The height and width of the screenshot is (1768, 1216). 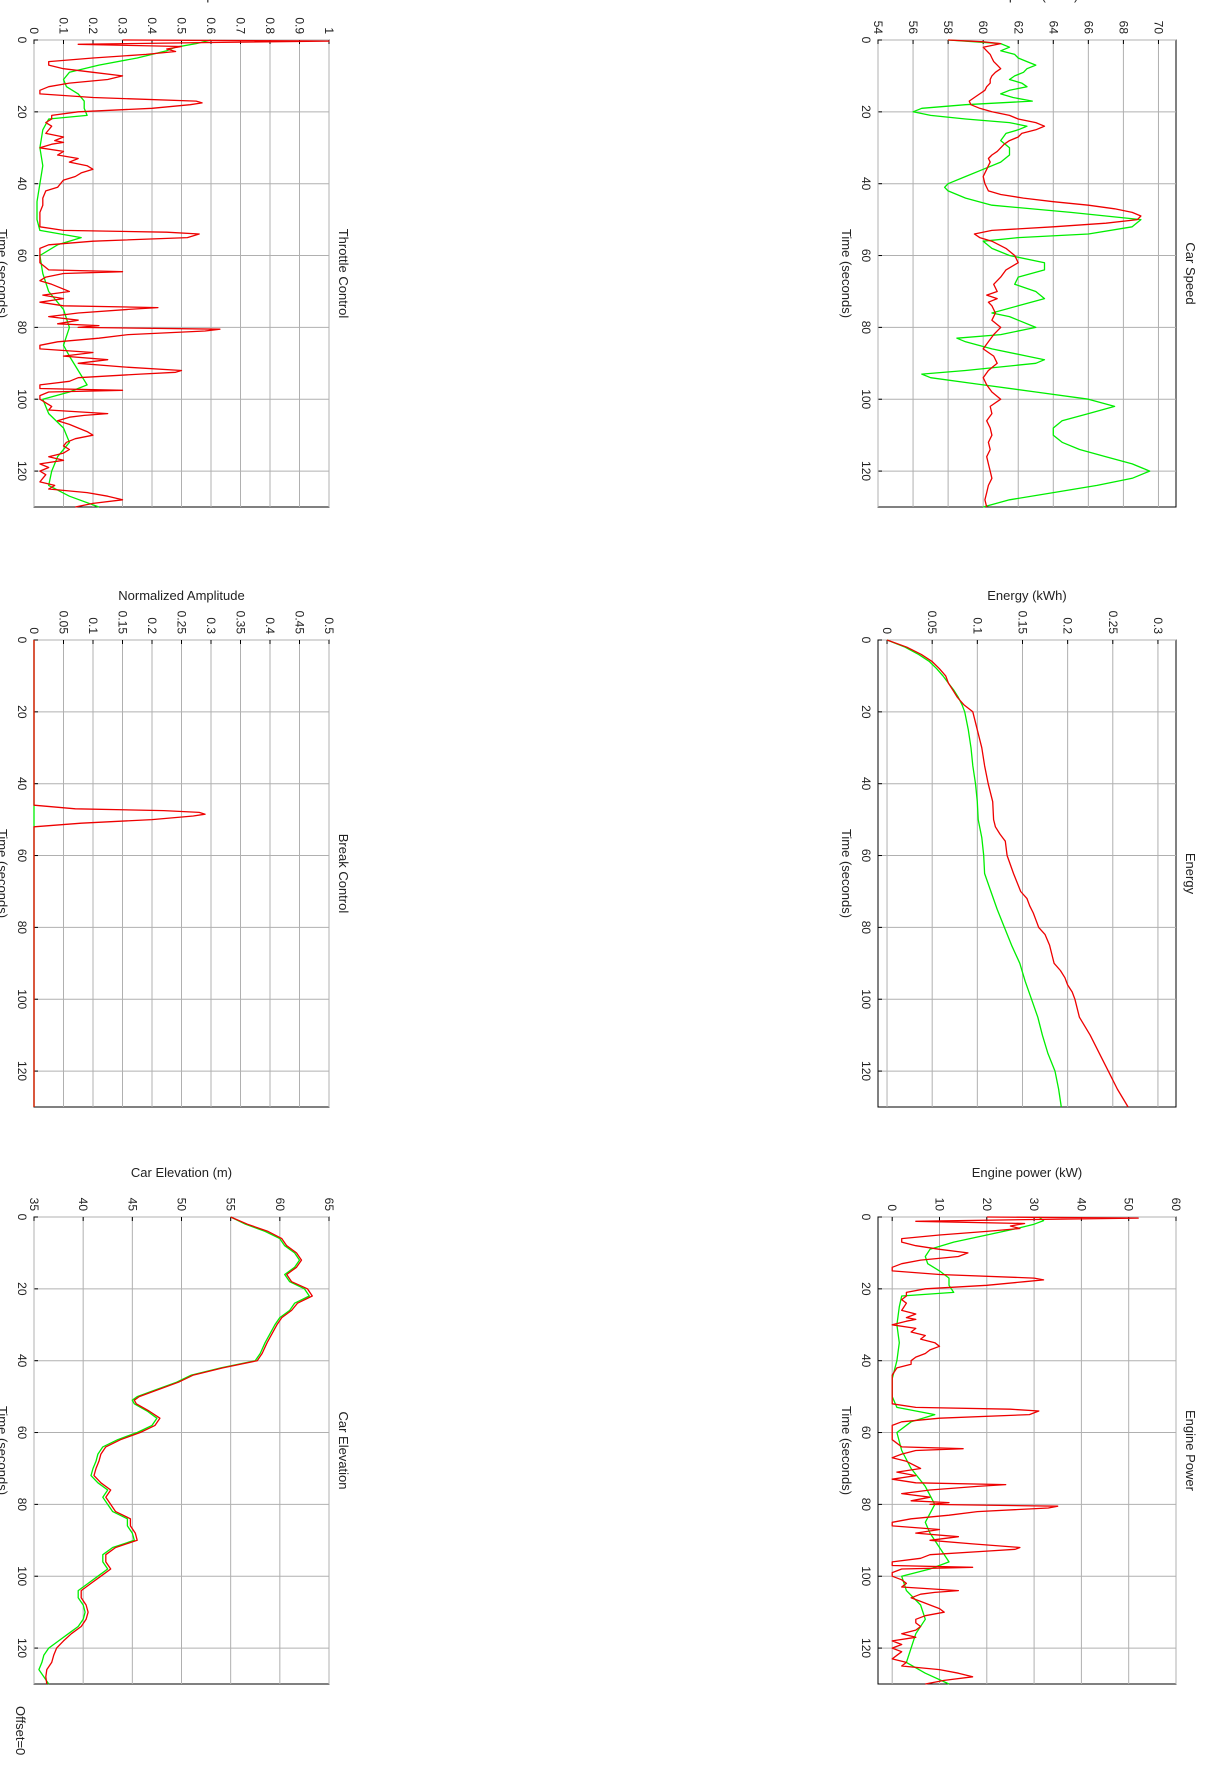 I want to click on chart-title: Energy, so click(x=1190, y=874).